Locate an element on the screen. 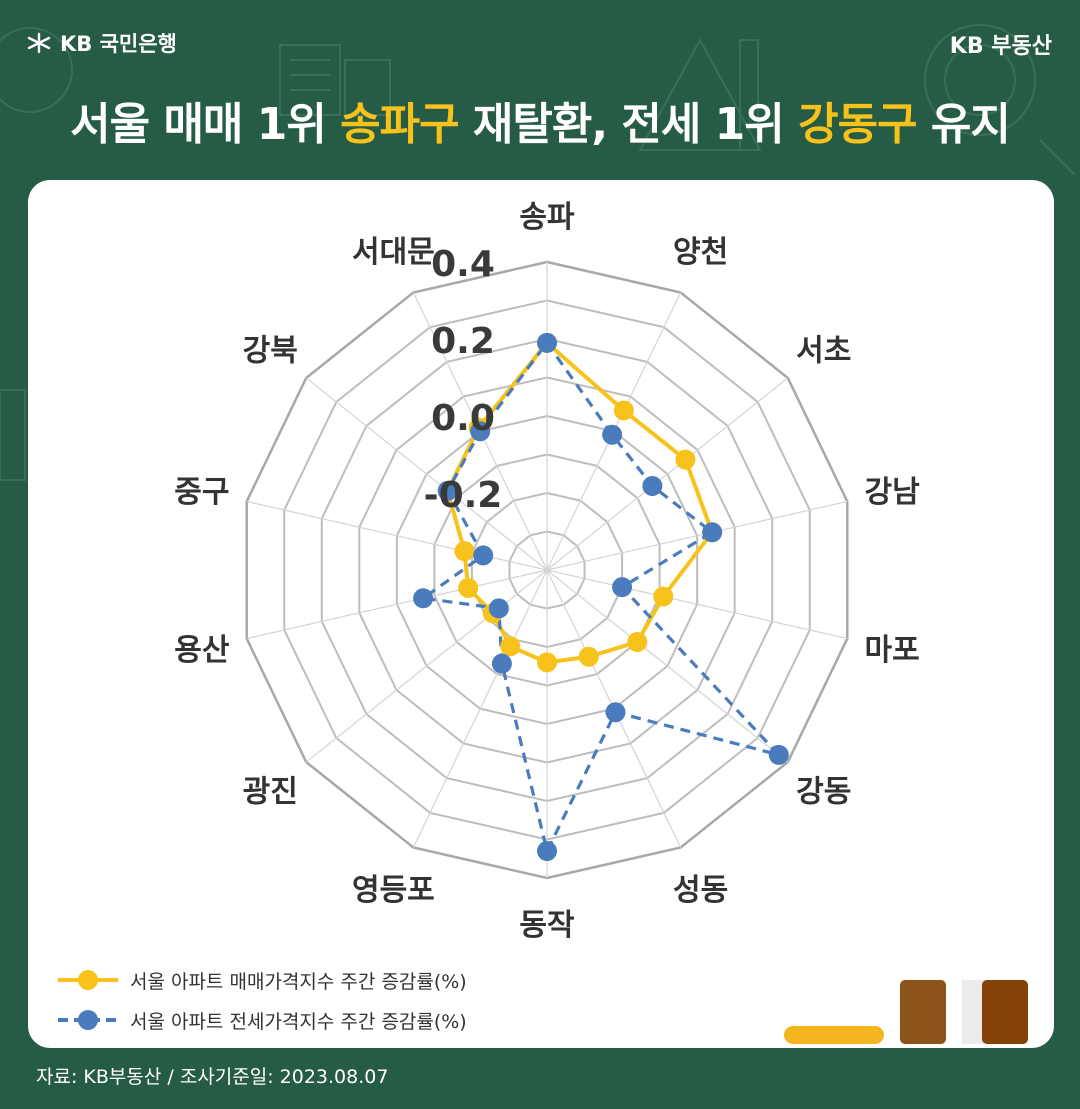 The width and height of the screenshot is (1080, 1109). category-label-8: 영등포 is located at coordinates (393, 890).